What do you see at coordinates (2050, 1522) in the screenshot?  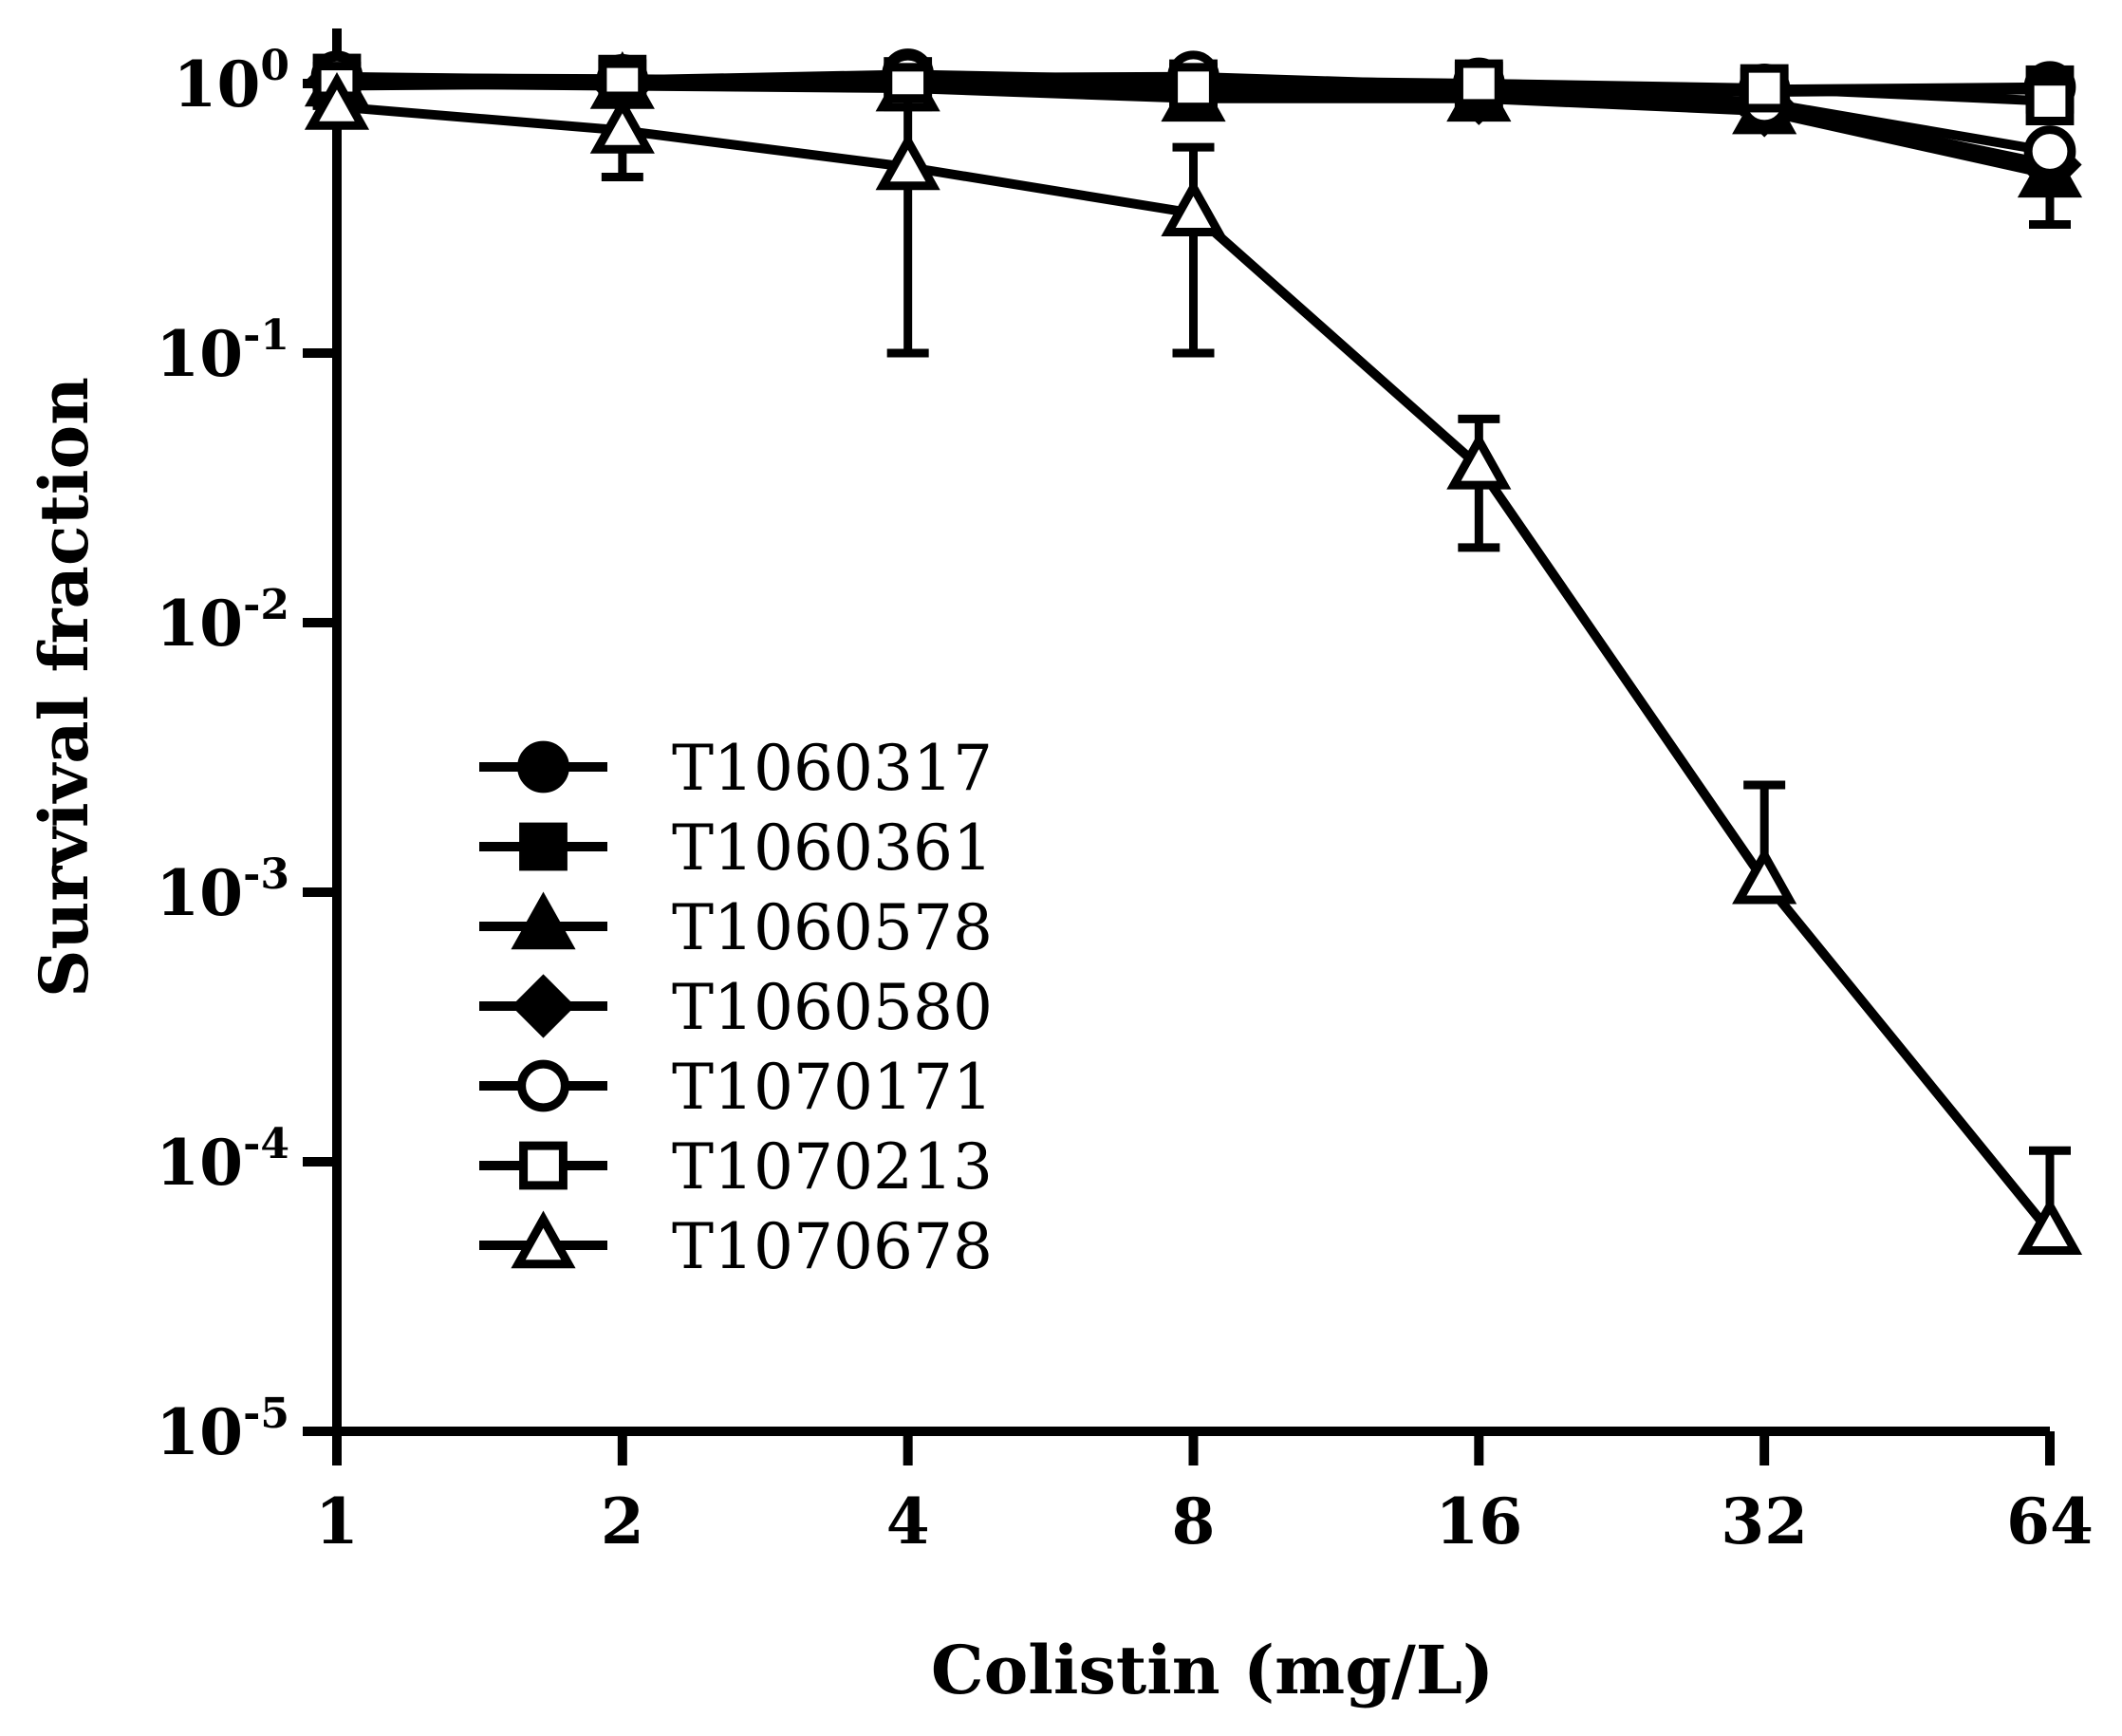 I see `x-tick-label: 64` at bounding box center [2050, 1522].